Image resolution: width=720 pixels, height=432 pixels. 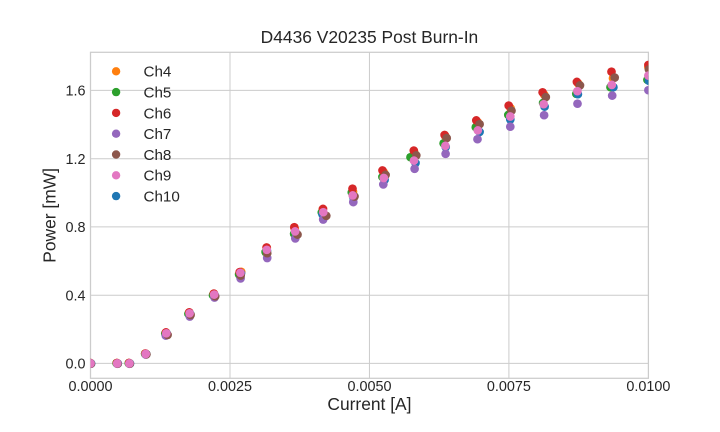 What do you see at coordinates (75, 365) in the screenshot?
I see `svg-text: 0.0` at bounding box center [75, 365].